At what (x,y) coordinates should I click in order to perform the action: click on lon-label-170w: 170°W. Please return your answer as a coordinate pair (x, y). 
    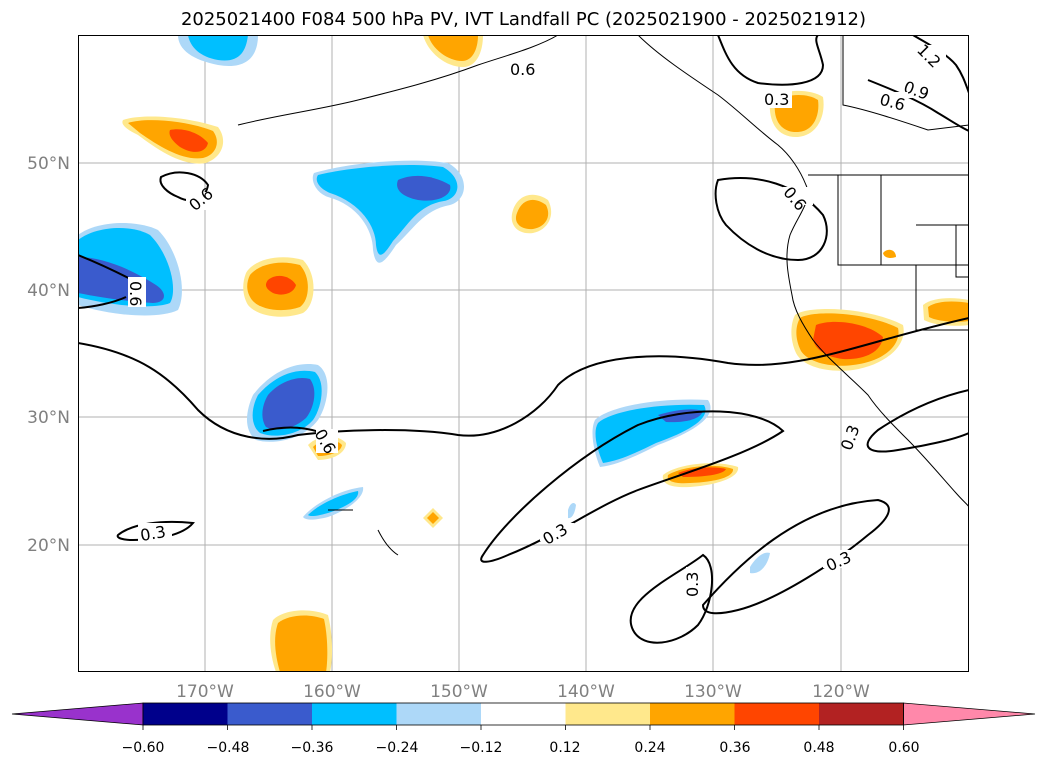
    Looking at the image, I should click on (205, 692).